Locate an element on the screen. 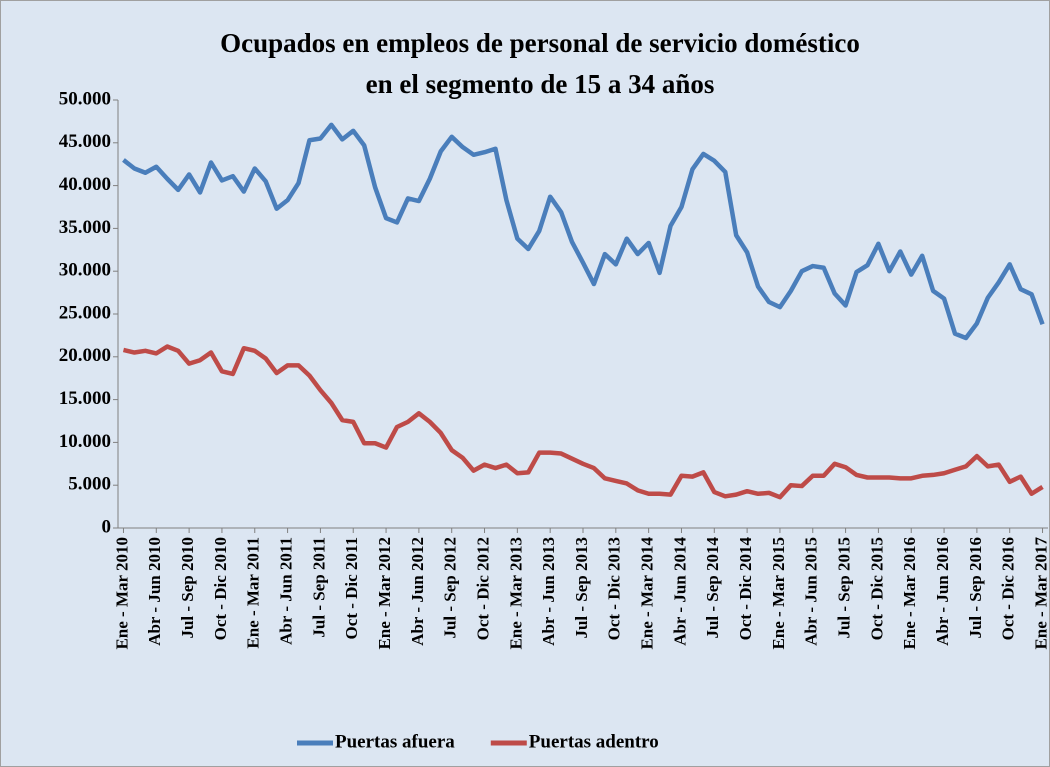 Image resolution: width=1050 pixels, height=767 pixels. x-tick-label: Abr - Jun 2011 is located at coordinates (285, 591).